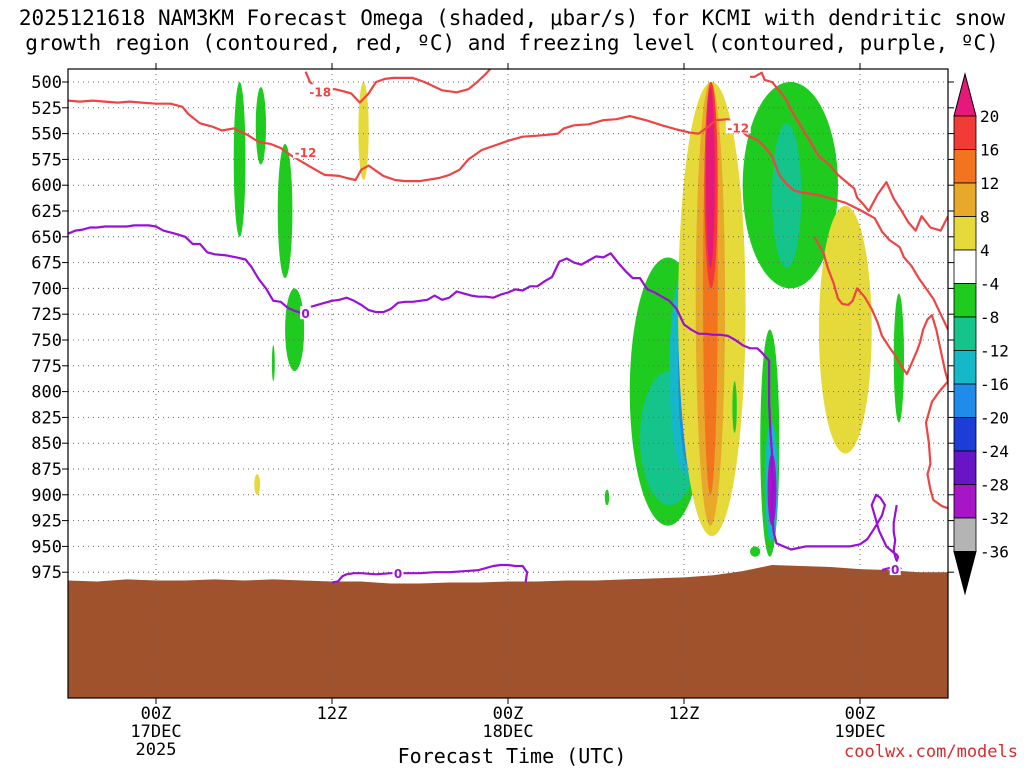 This screenshot has width=1024, height=768. I want to click on y-tick-label: 600, so click(46, 186).